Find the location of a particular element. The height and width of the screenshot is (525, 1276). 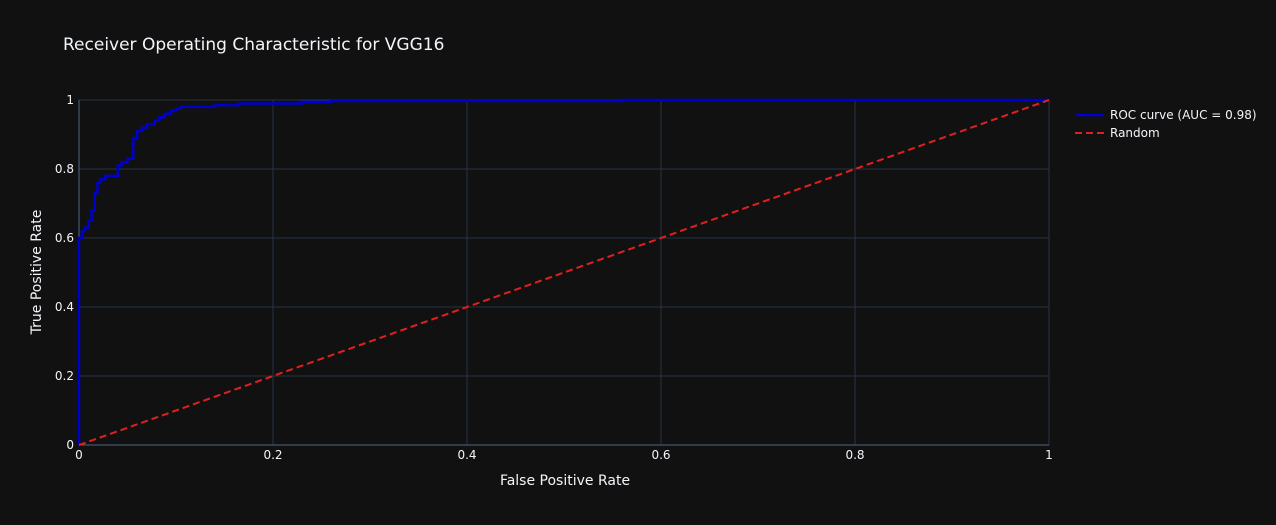

legend: ROC curve (AUC = 0.98) Random is located at coordinates (1166, 124).